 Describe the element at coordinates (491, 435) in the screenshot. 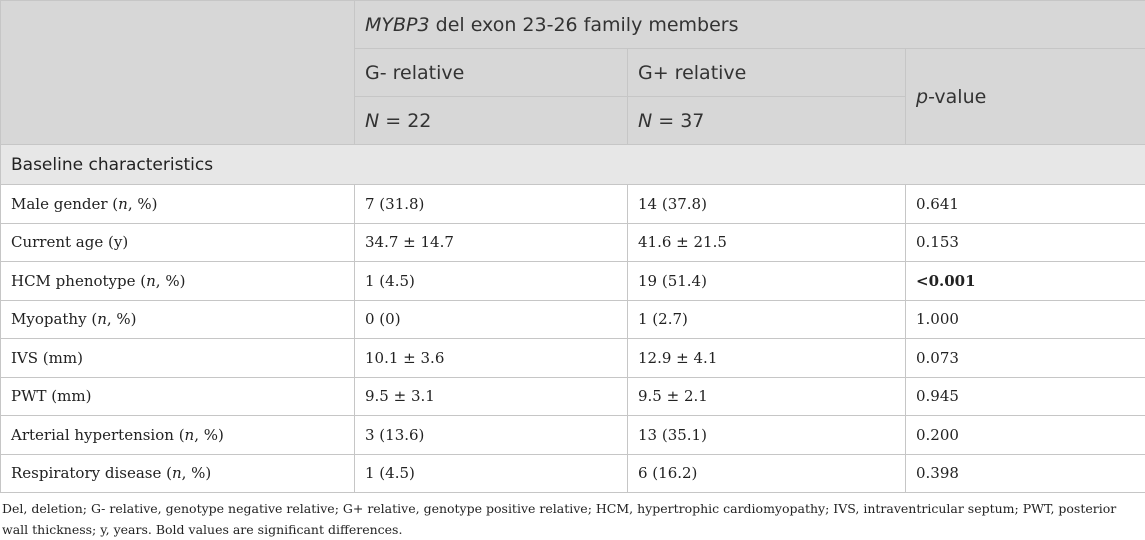

I see `cell-gneg: 3 (13.6)` at that location.